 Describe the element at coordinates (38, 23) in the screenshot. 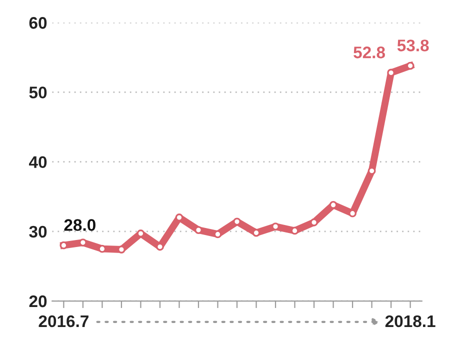

I see `y-tick-label: 60` at that location.